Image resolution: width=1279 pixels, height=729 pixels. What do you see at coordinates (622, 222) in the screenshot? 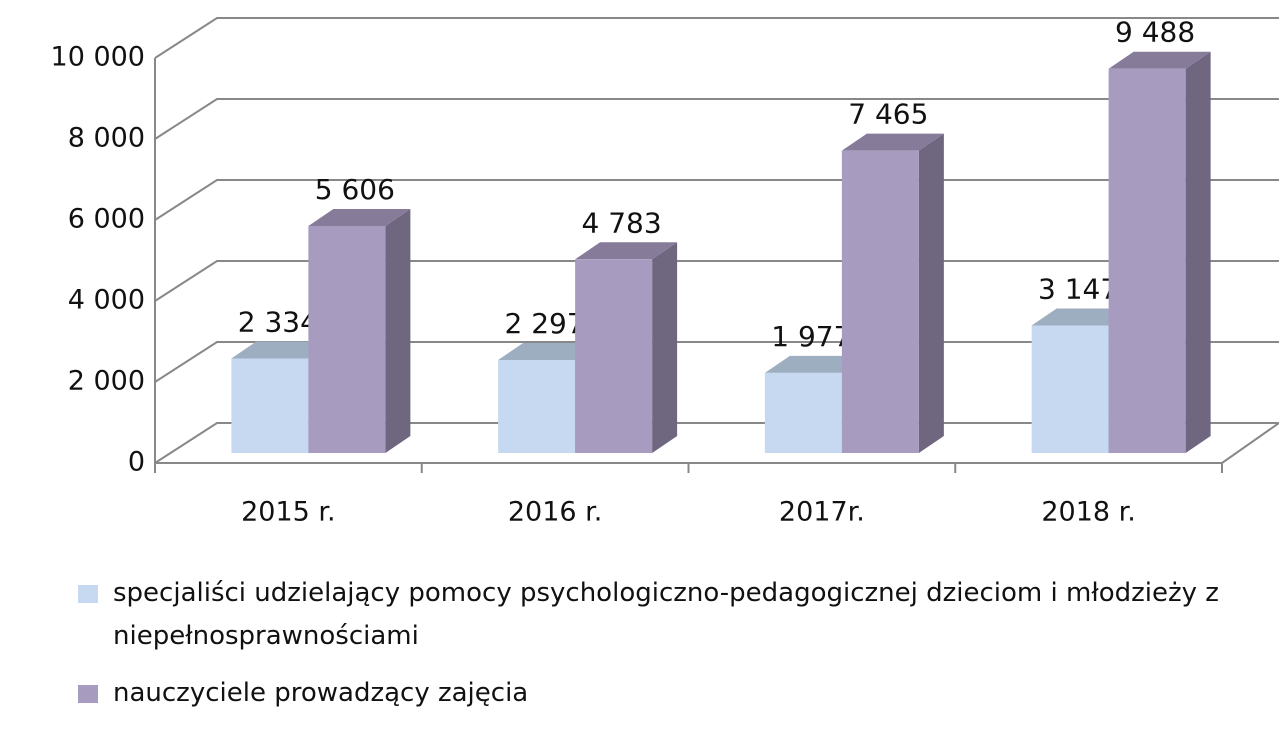
I see `value-label: 4 783` at bounding box center [622, 222].